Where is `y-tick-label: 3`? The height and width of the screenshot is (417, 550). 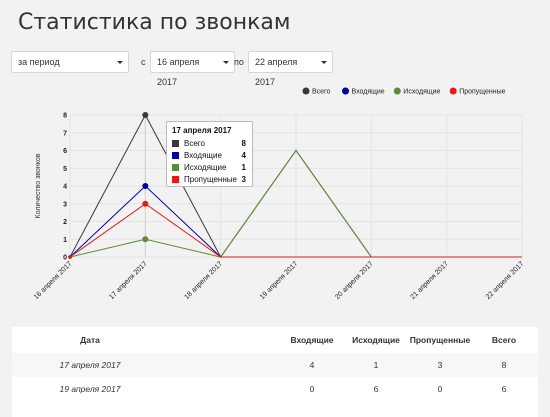
y-tick-label: 3 is located at coordinates (65, 204).